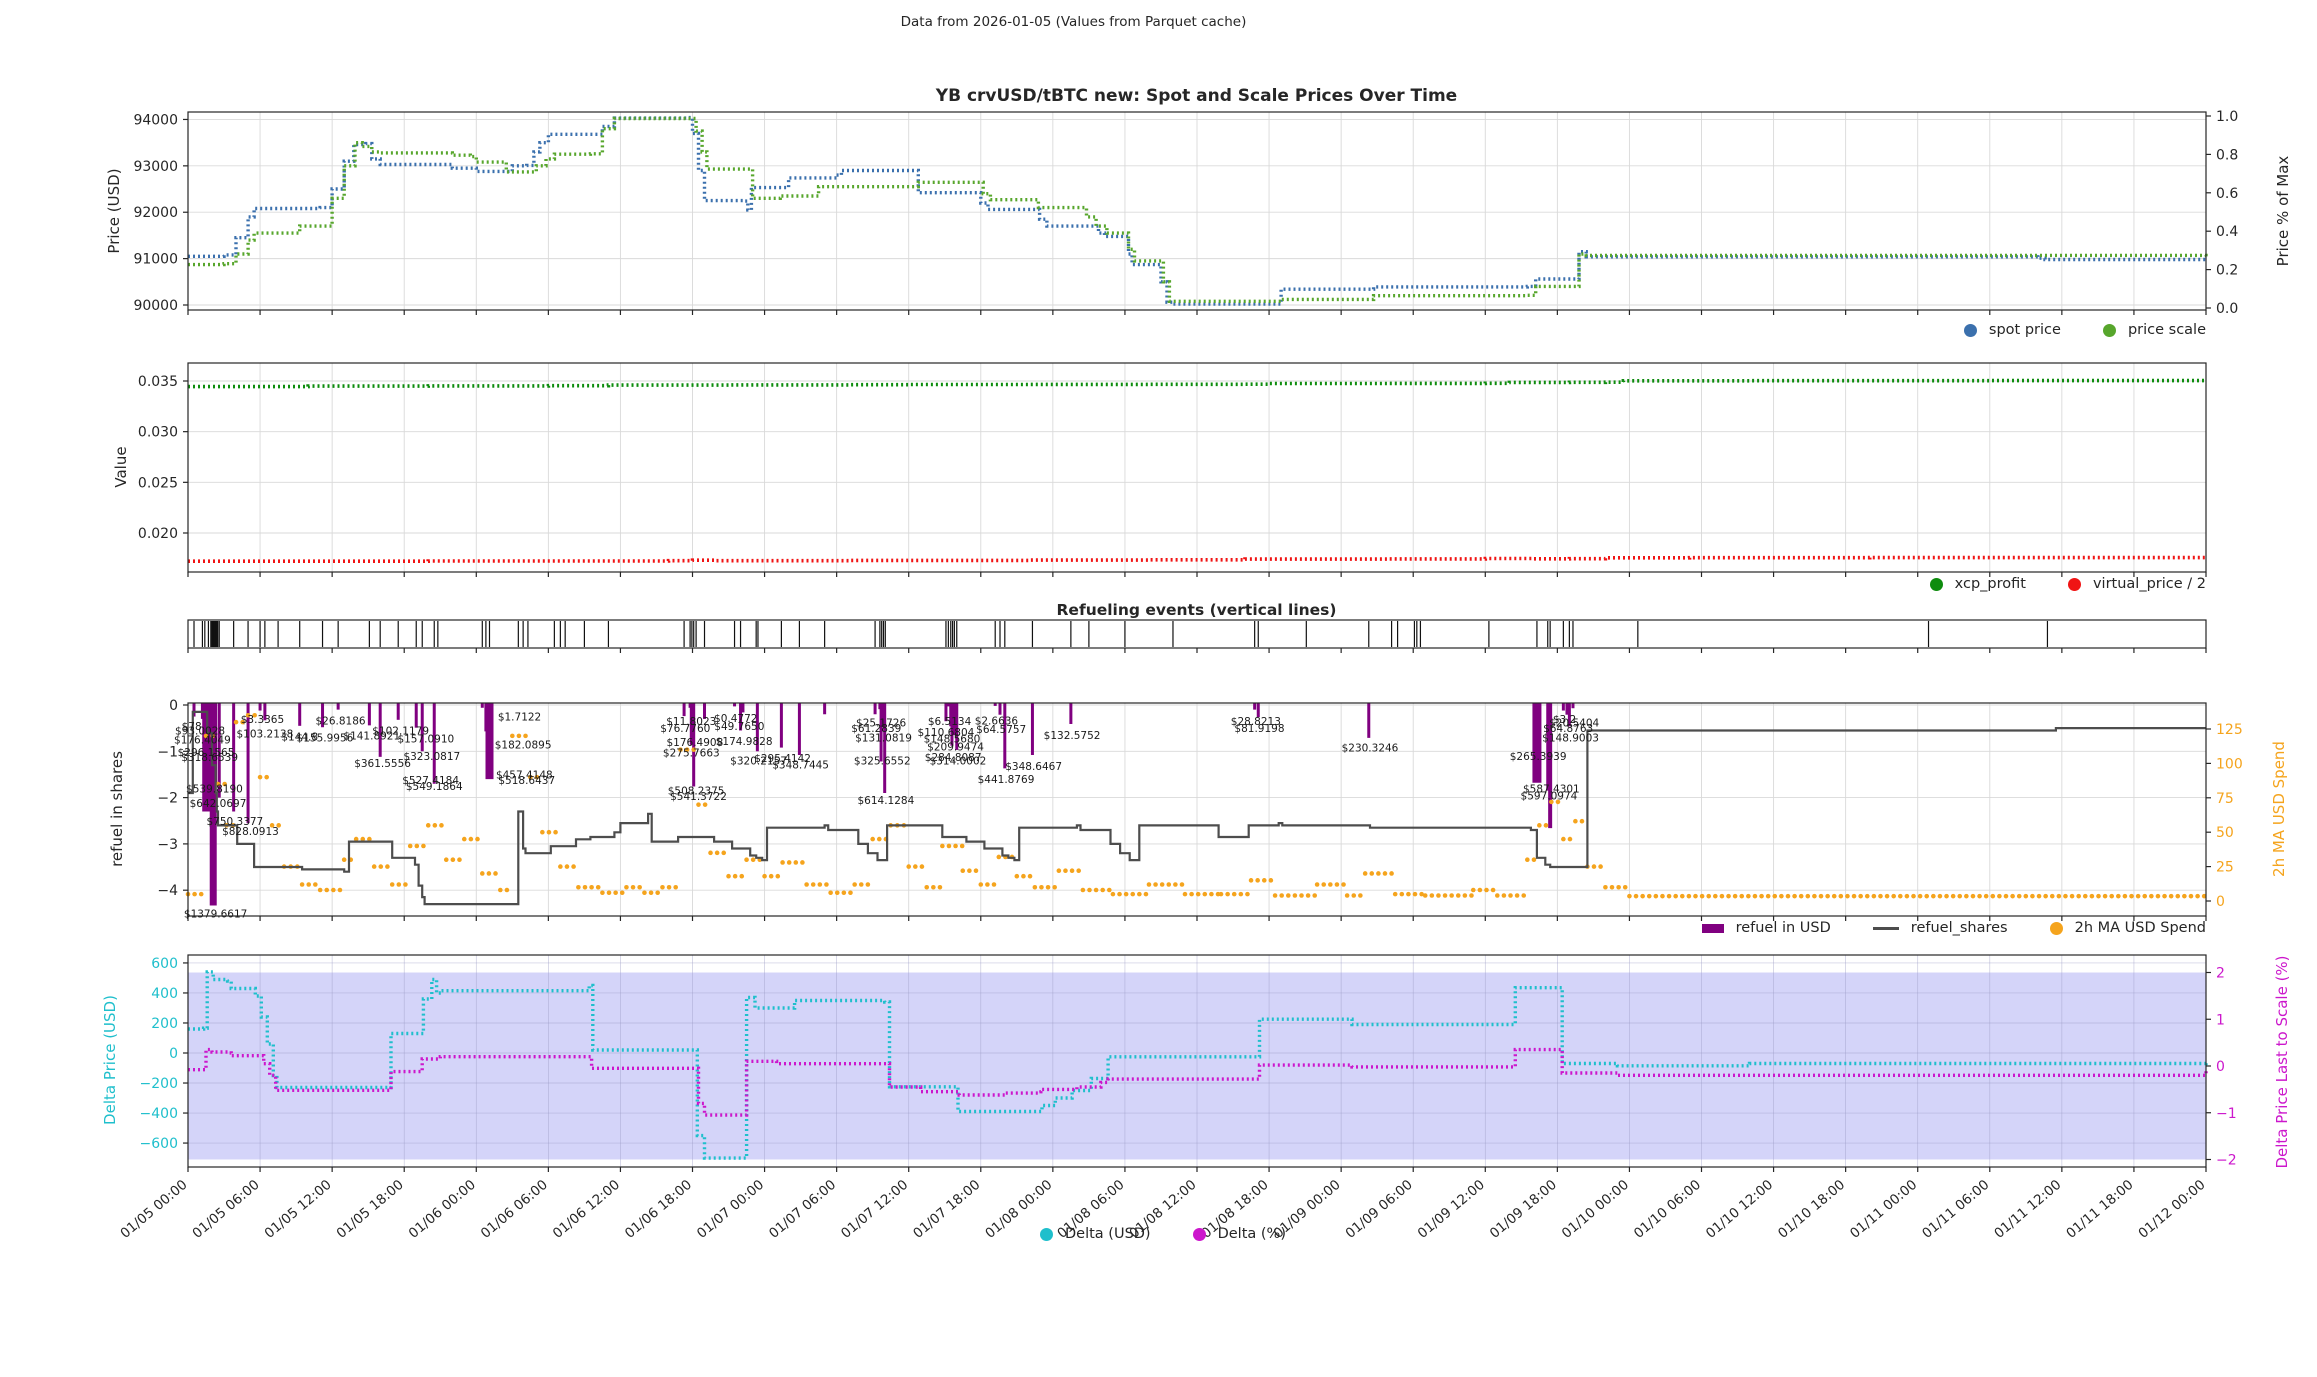  I want to click on refuel-annotation: $144.8, so click(299, 737).